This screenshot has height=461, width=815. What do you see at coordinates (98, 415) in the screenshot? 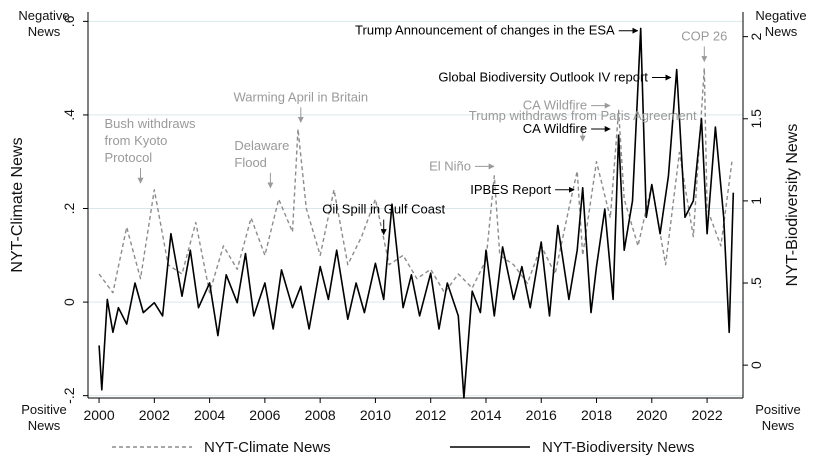
I see `x-tick-label: 2000` at bounding box center [98, 415].